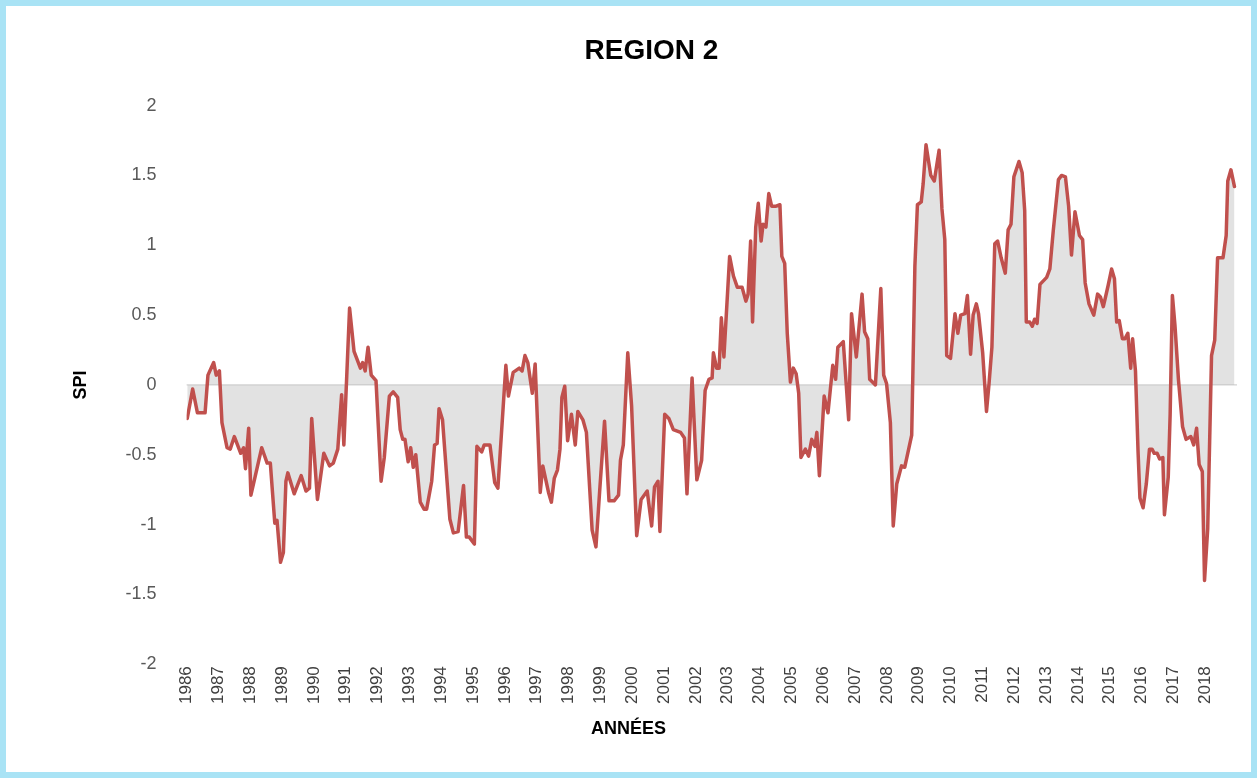  What do you see at coordinates (568, 685) in the screenshot?
I see `x-tick-label: 1998` at bounding box center [568, 685].